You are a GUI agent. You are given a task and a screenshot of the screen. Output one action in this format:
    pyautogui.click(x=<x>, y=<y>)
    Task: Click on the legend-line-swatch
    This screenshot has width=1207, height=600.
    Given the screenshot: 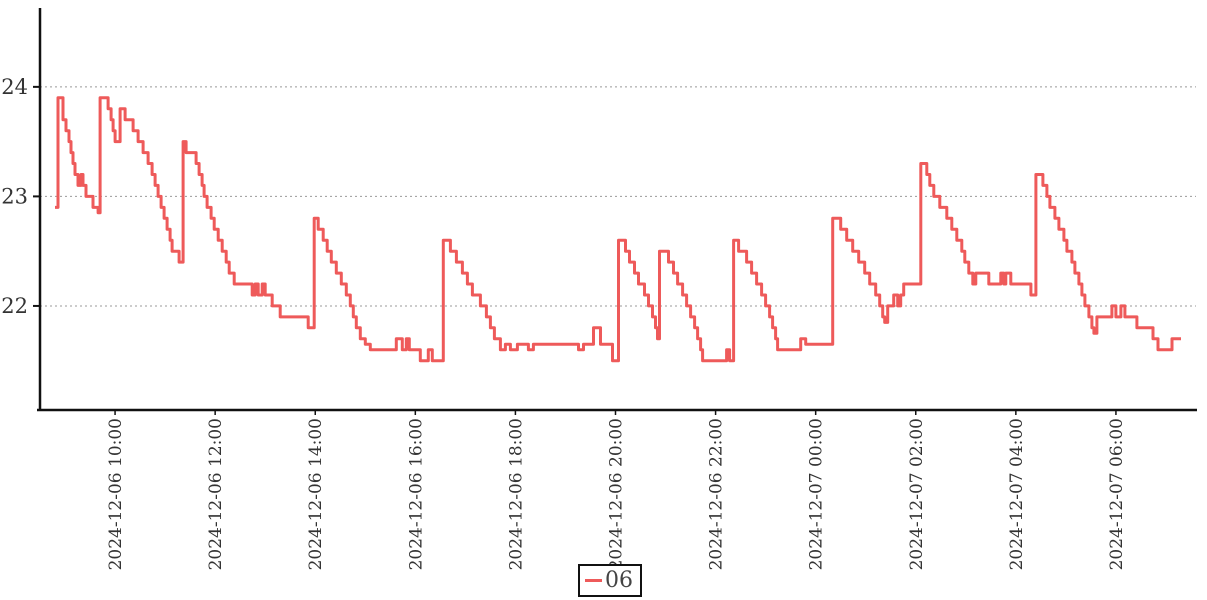 What is the action you would take?
    pyautogui.click(x=593, y=580)
    